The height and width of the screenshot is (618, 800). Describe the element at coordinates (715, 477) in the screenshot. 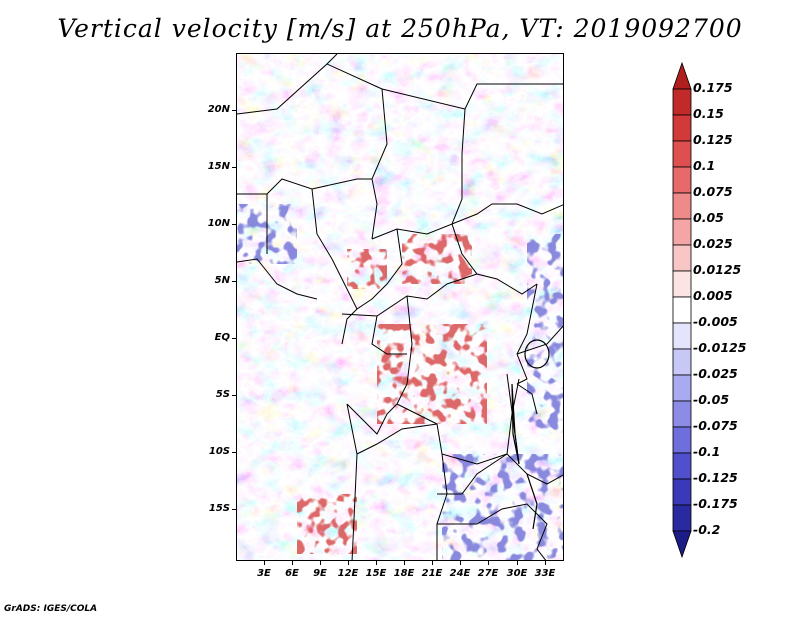

I see `colorbar-label: -0.125` at that location.